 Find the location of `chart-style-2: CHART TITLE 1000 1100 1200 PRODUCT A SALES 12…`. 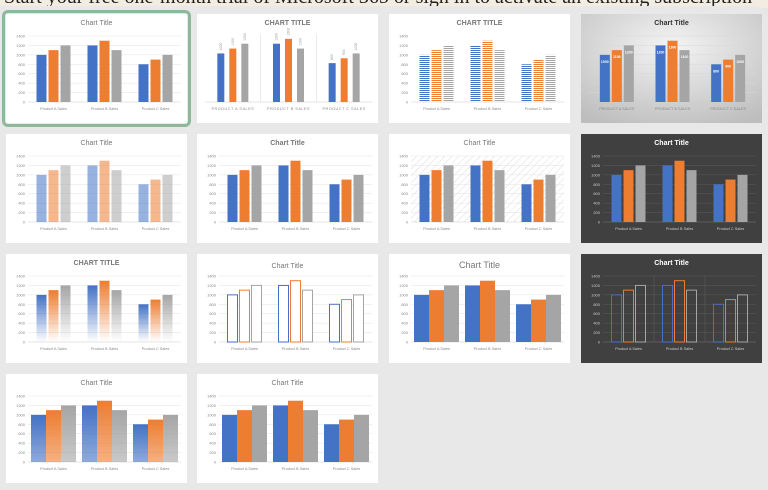

chart-style-2: CHART TITLE 1000 1100 1200 PRODUCT A SALES 12… is located at coordinates (287, 68).